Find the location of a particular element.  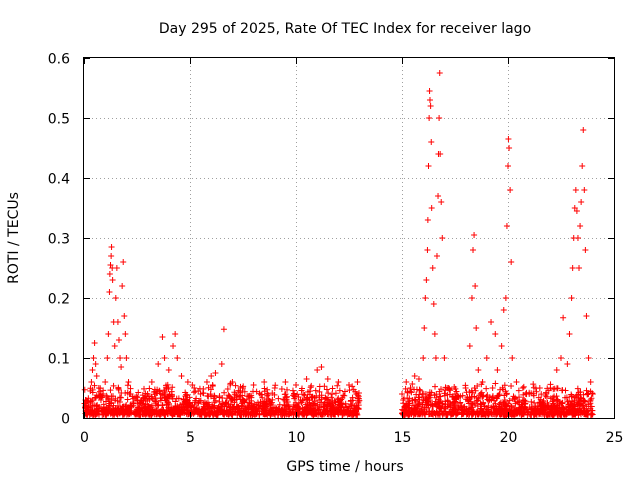

x-tick-label: 10 is located at coordinates (297, 438).